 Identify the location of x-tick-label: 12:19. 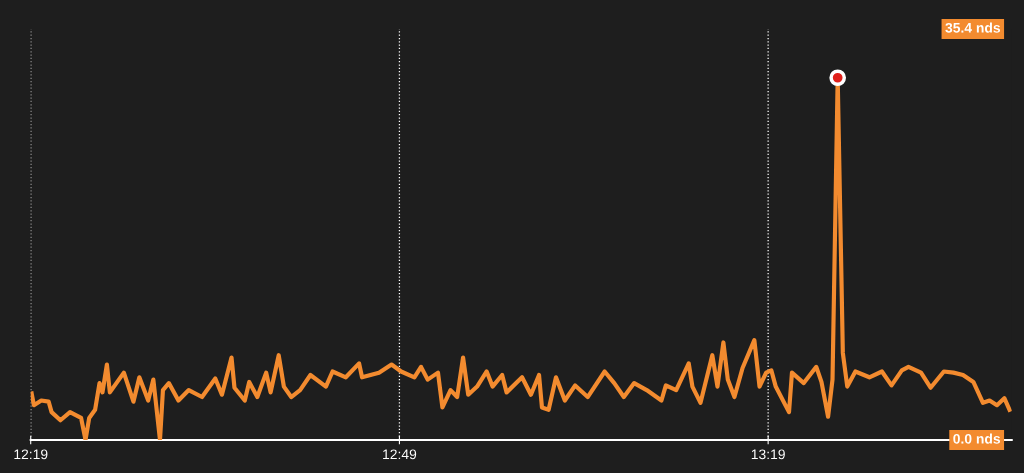
(31, 454).